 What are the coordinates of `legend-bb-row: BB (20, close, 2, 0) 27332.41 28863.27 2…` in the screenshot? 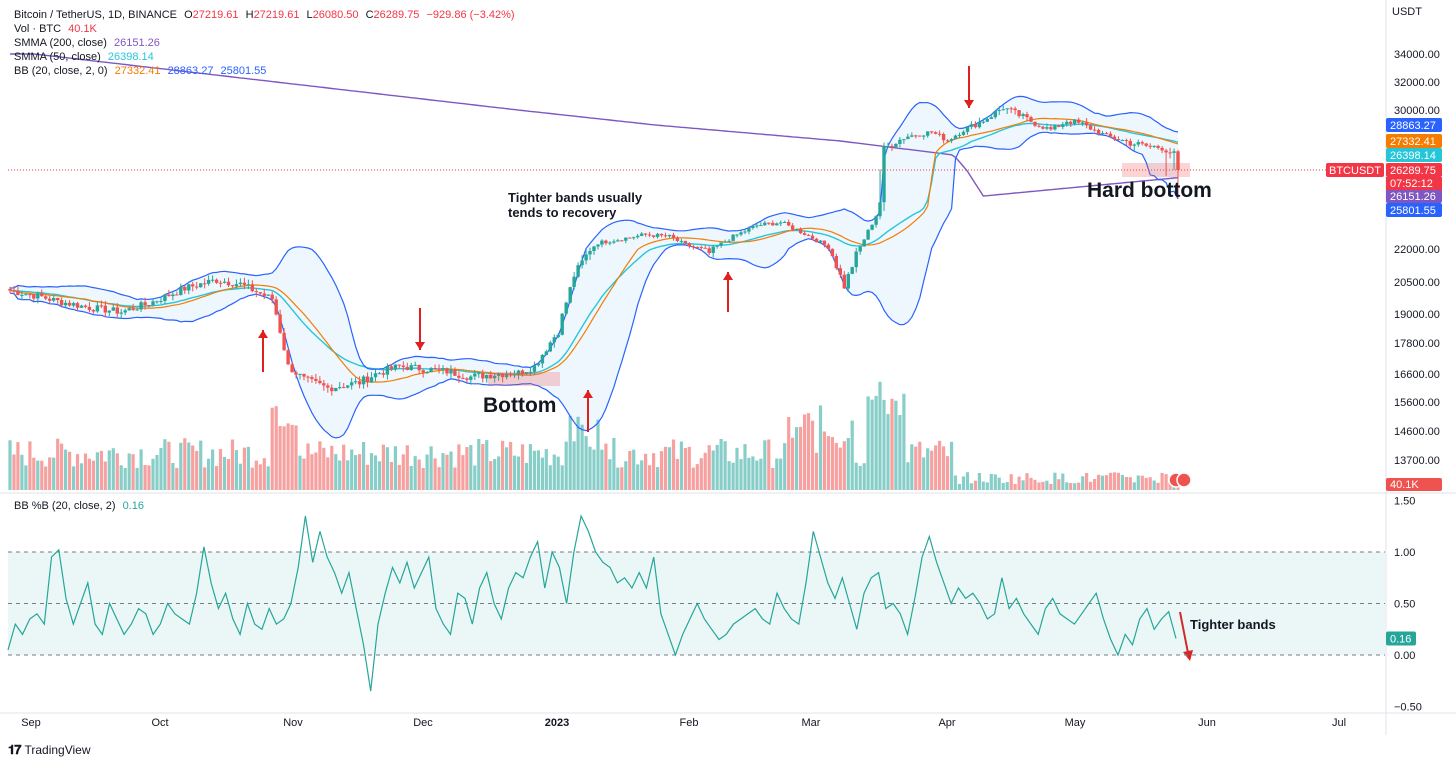 It's located at (140, 71).